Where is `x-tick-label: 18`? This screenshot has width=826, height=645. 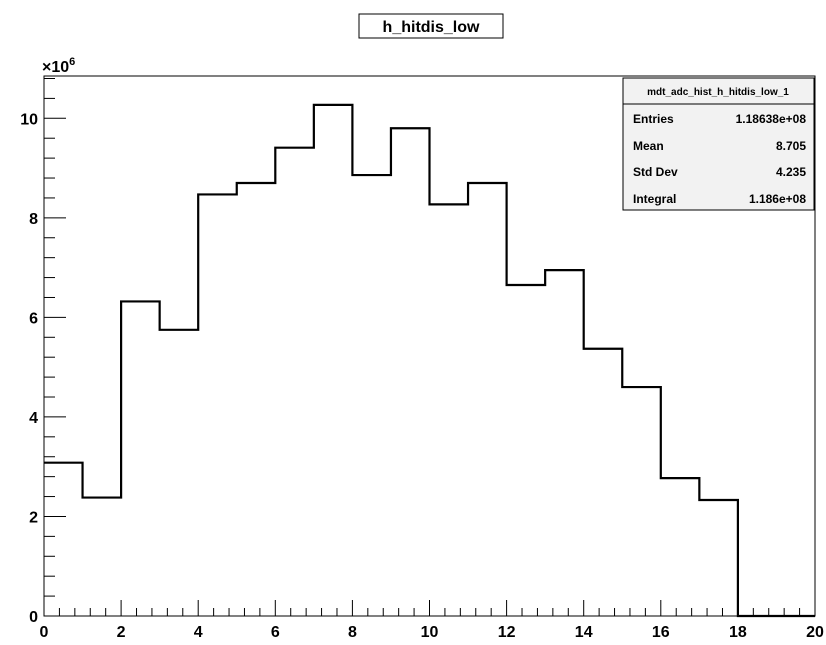
x-tick-label: 18 is located at coordinates (738, 632).